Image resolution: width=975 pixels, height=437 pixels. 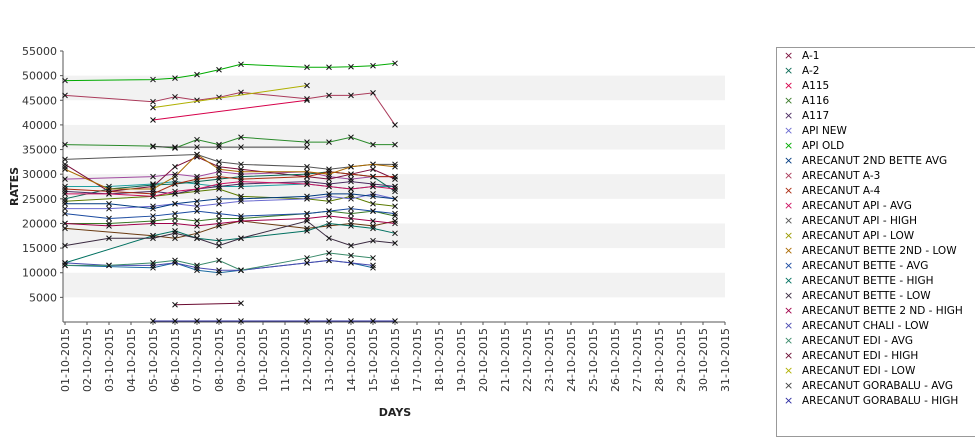 I want to click on legend-item: ×ARECANUT GORABALU - AVG, so click(x=876, y=386).